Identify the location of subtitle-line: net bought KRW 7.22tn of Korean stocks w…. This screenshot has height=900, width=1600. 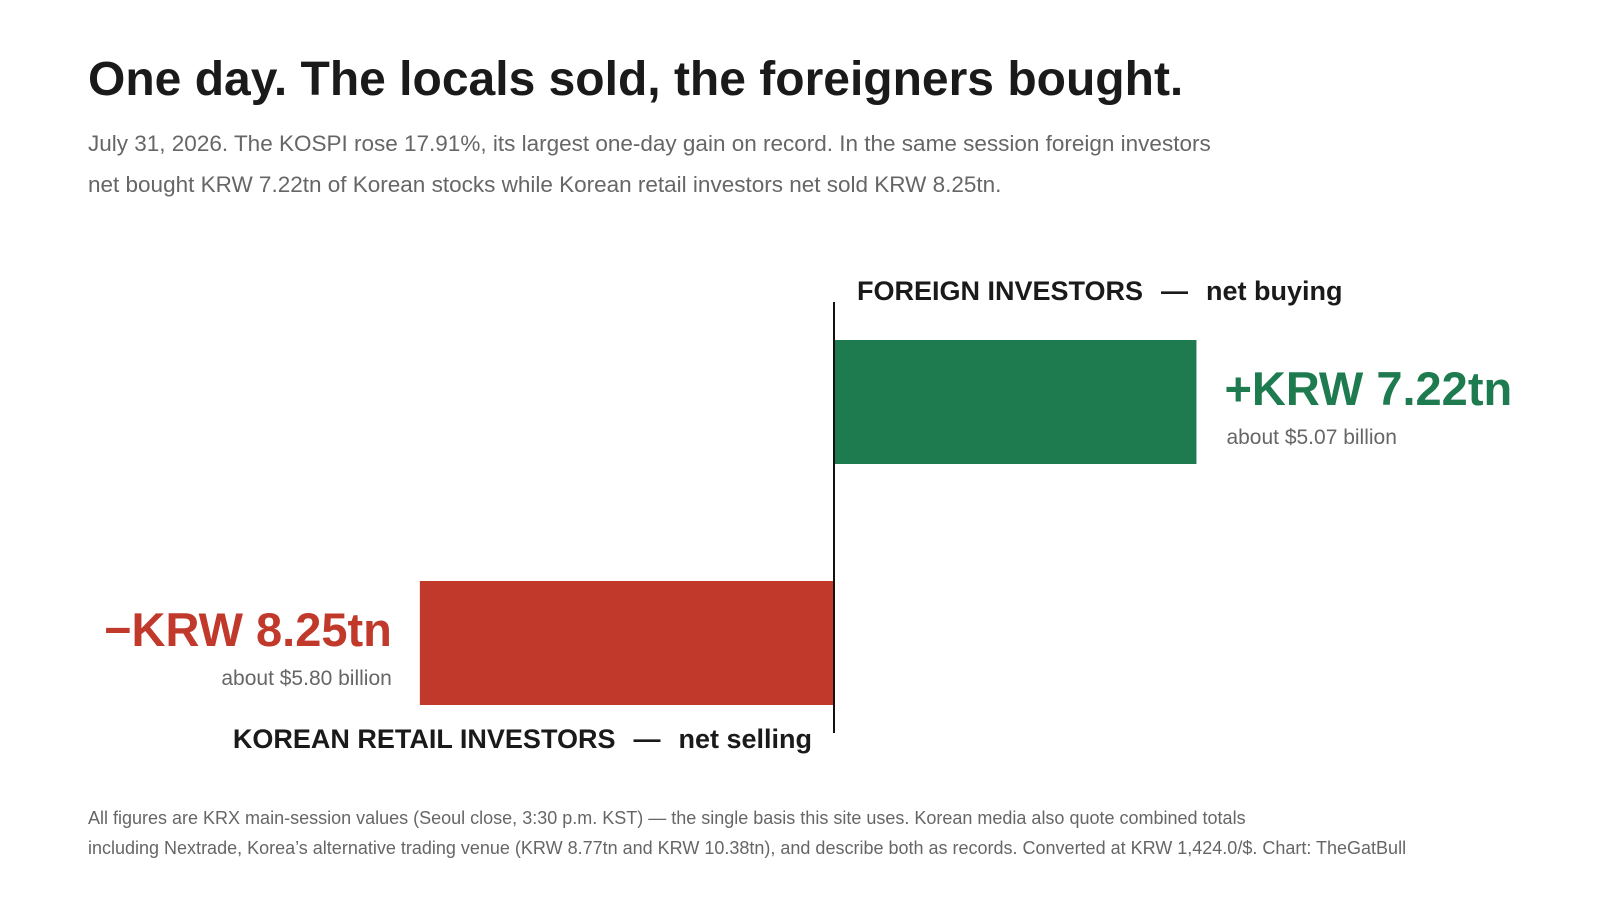
(544, 184).